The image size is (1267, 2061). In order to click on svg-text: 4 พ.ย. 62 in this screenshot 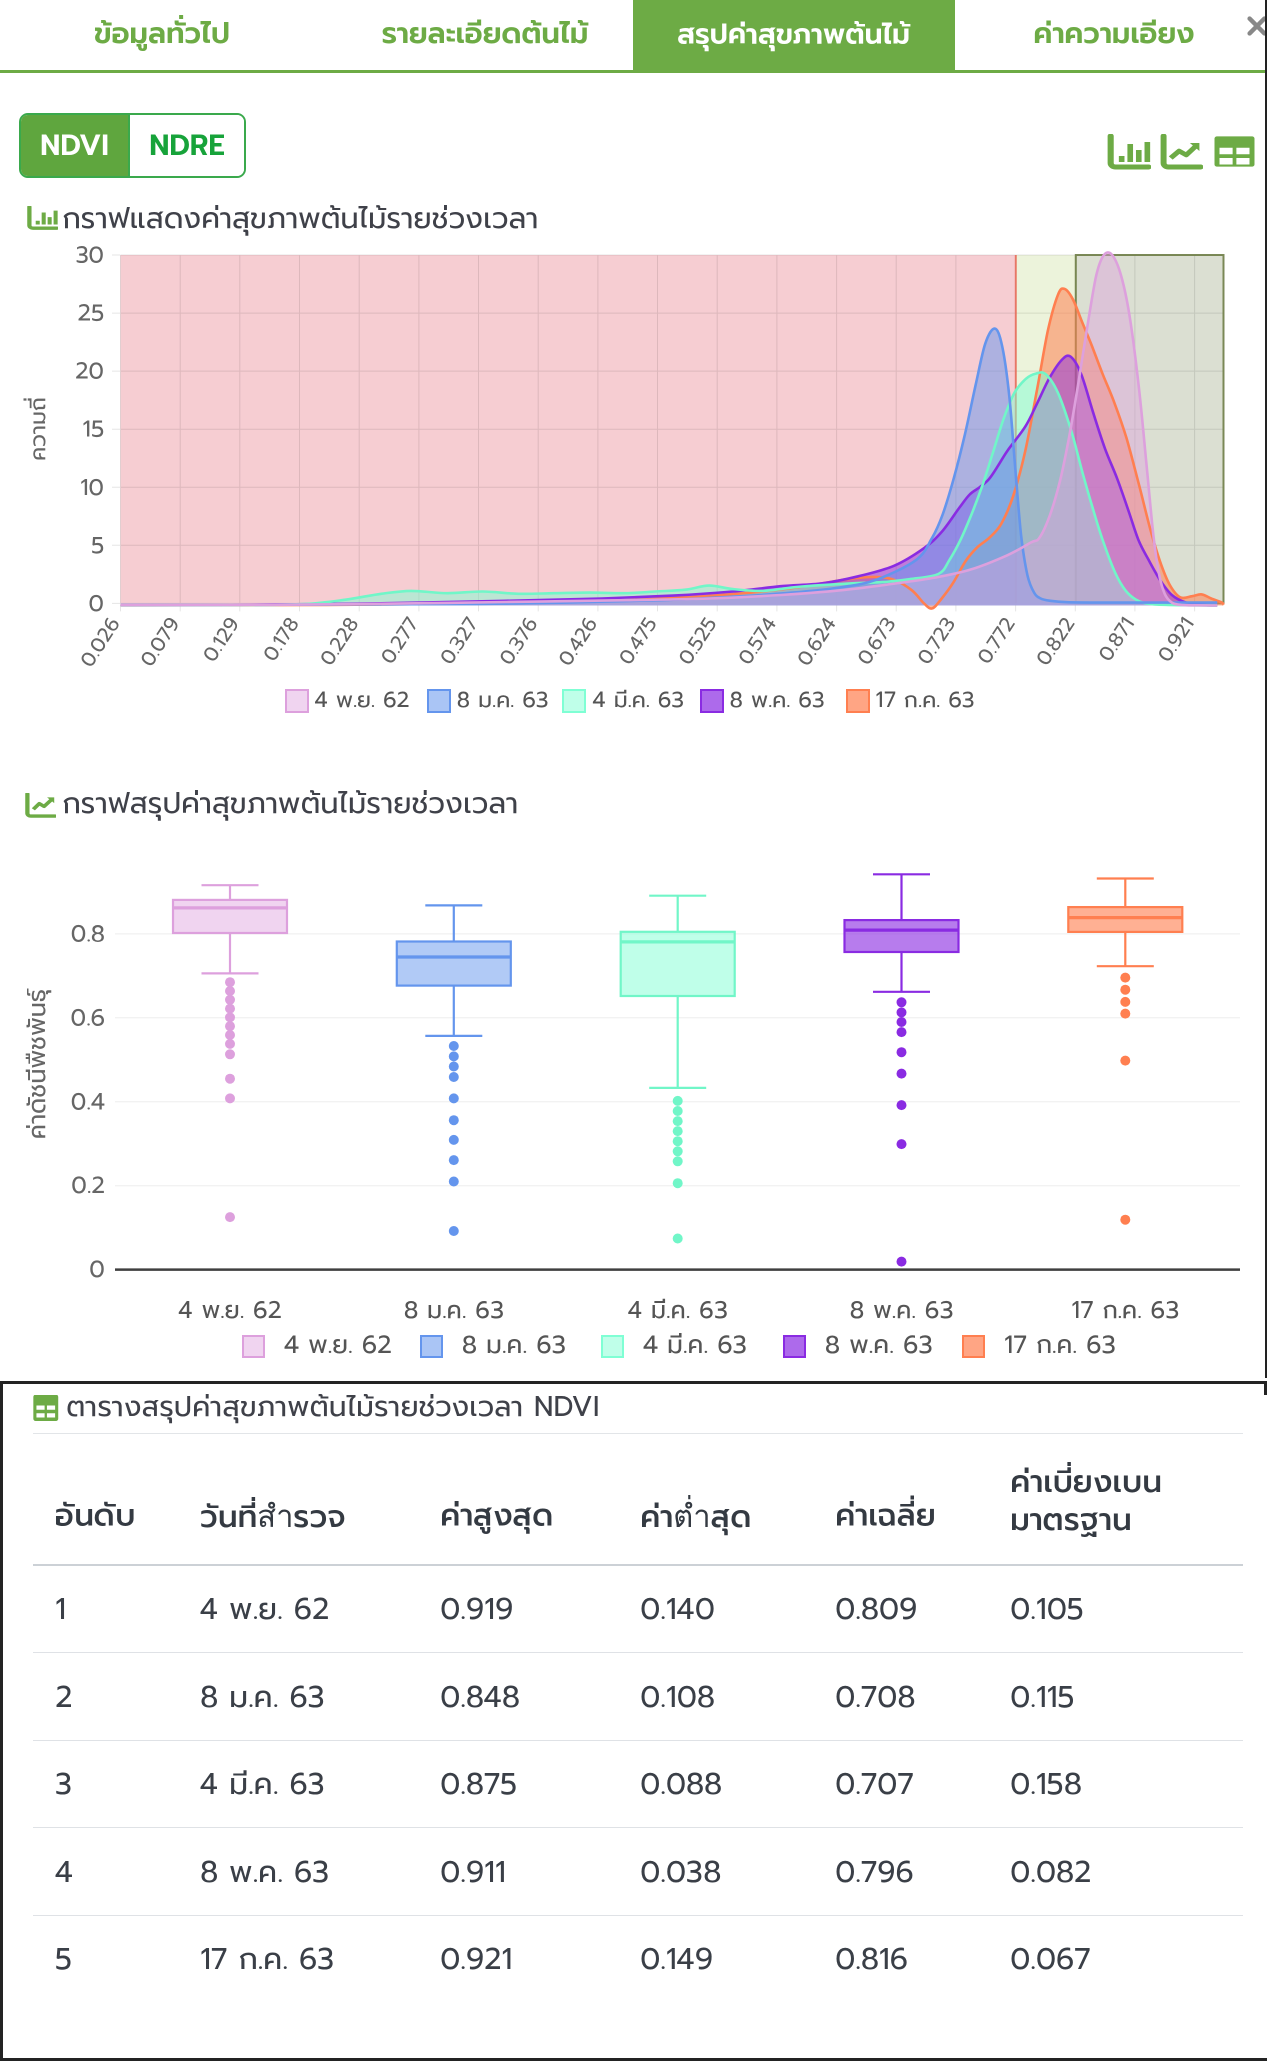, I will do `click(229, 1311)`.